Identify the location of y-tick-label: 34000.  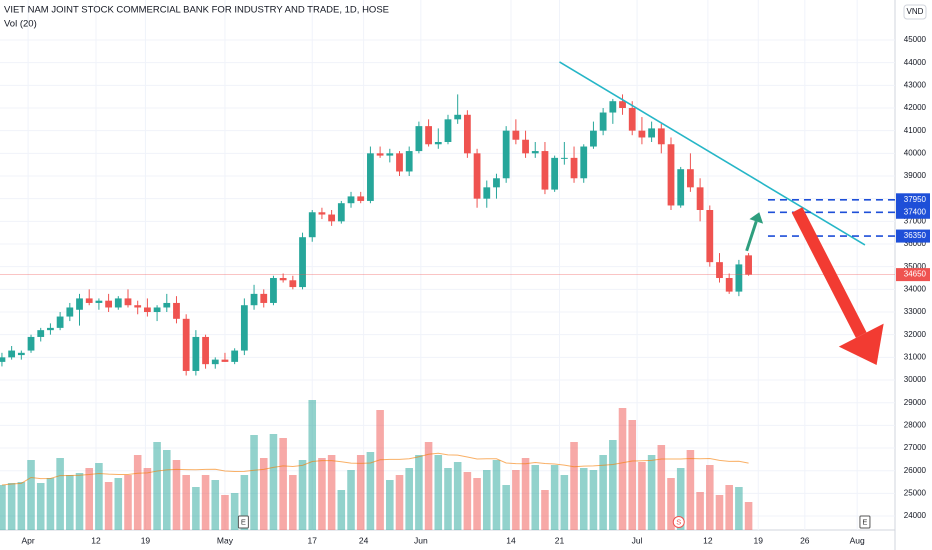
(915, 288).